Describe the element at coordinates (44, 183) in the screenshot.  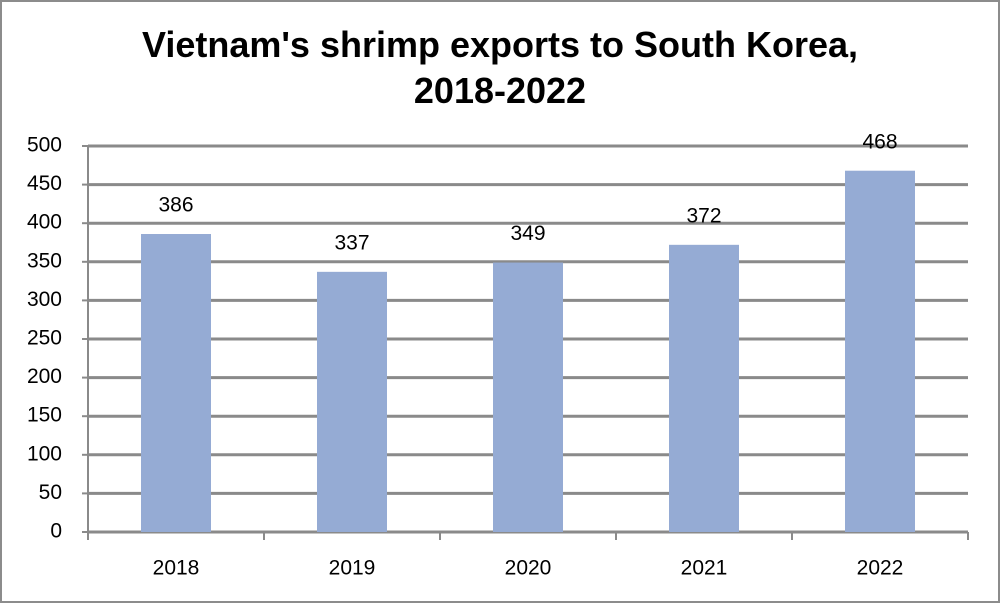
I see `y-tick-label: 450` at that location.